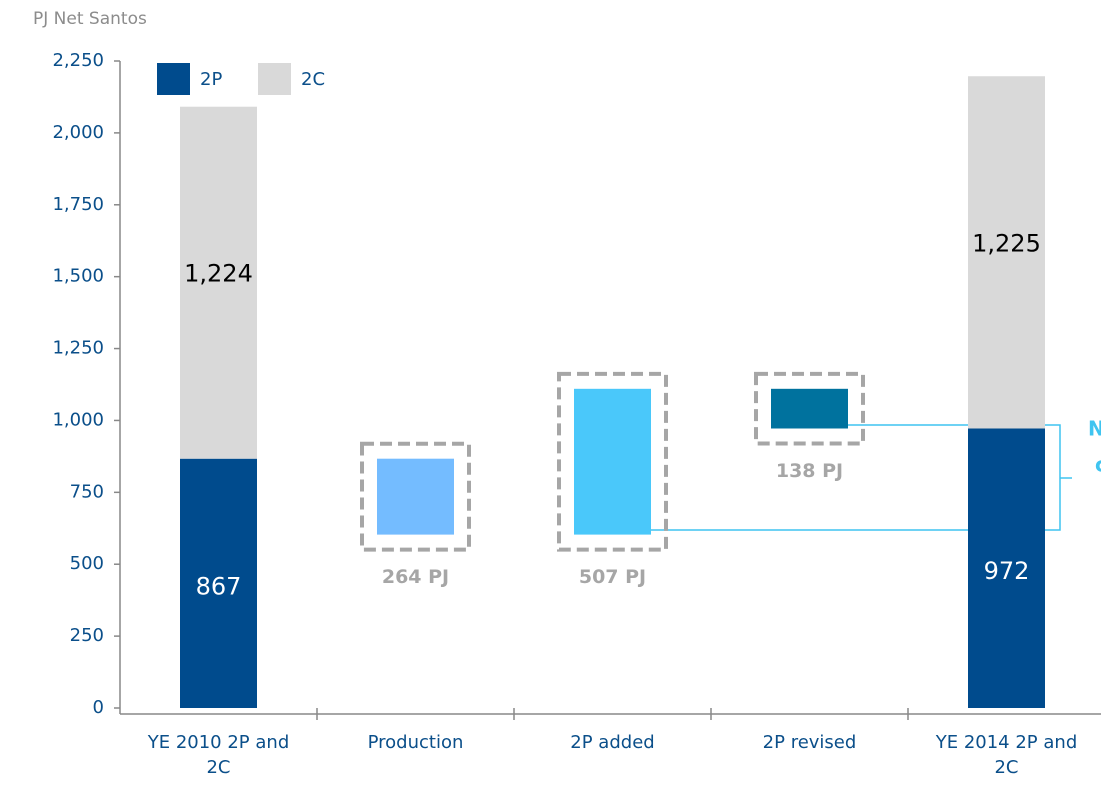  What do you see at coordinates (87, 563) in the screenshot?
I see `y-tick-label: 500` at bounding box center [87, 563].